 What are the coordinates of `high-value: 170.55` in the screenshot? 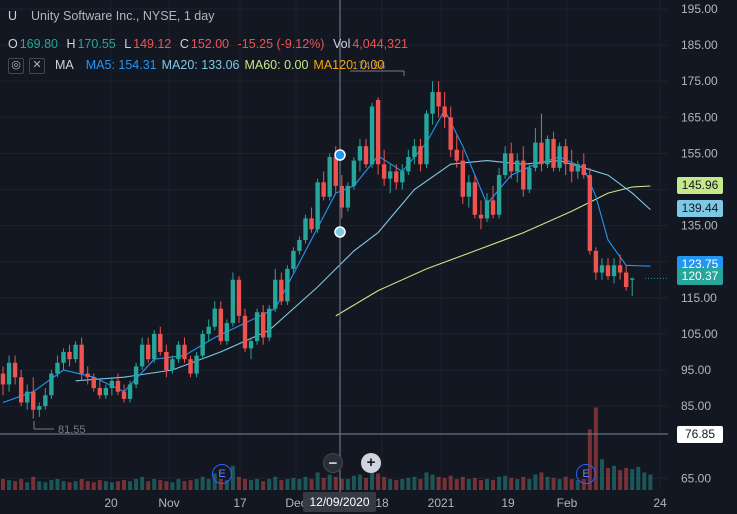 It's located at (96, 44).